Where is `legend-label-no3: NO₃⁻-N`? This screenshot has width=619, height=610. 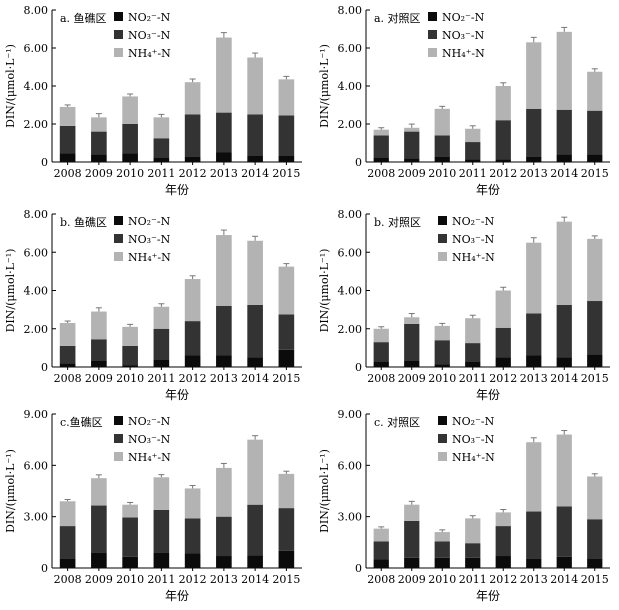
legend-label-no3: NO₃⁻-N is located at coordinates (149, 239).